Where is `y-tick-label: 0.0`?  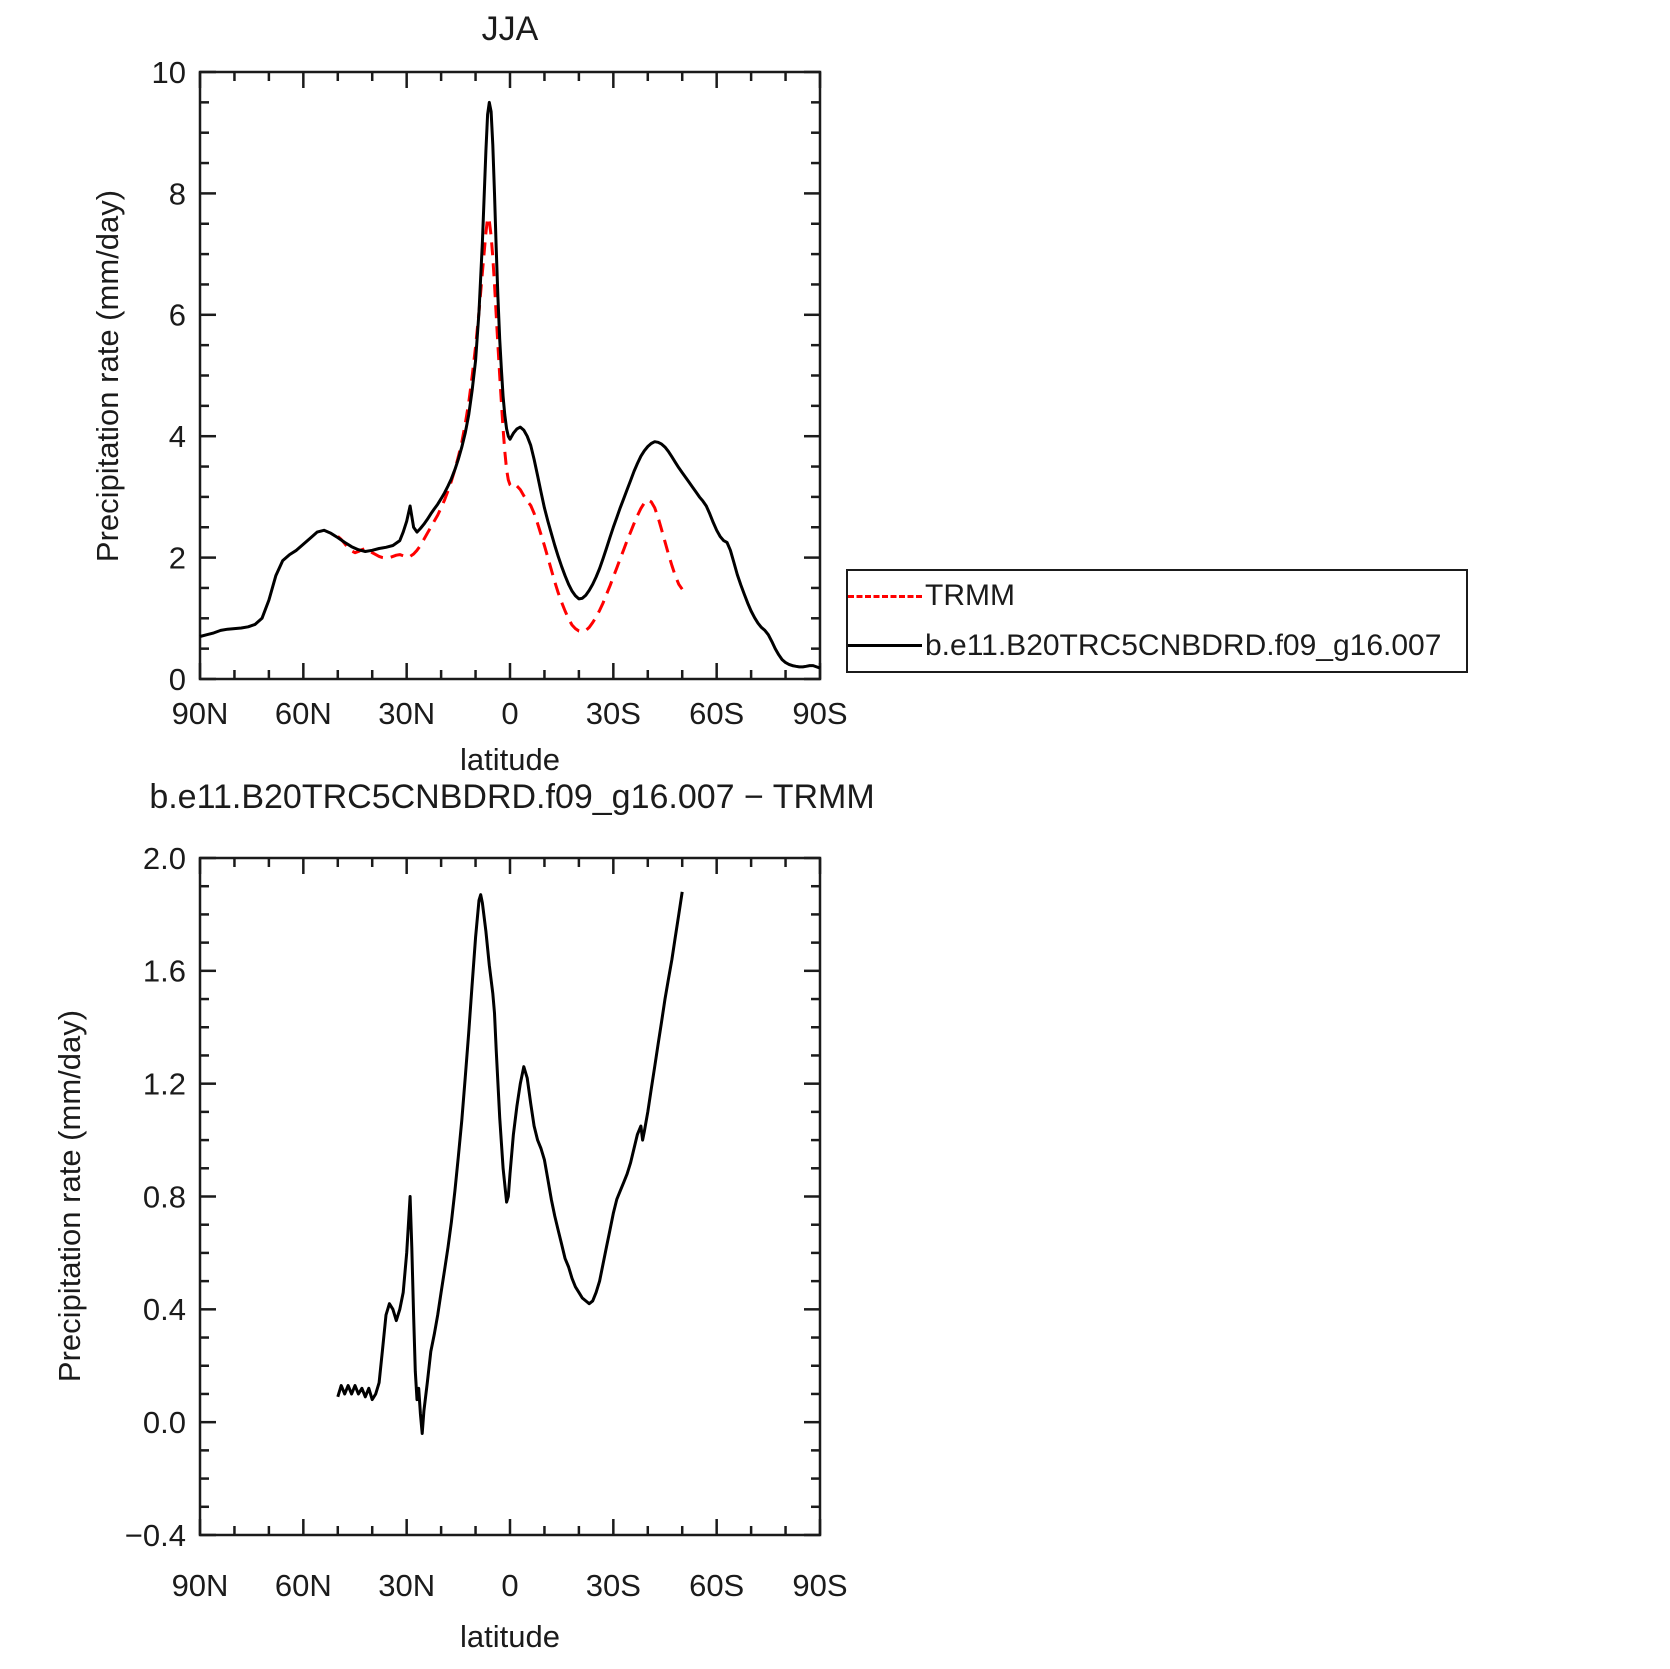 y-tick-label: 0.0 is located at coordinates (164, 1422).